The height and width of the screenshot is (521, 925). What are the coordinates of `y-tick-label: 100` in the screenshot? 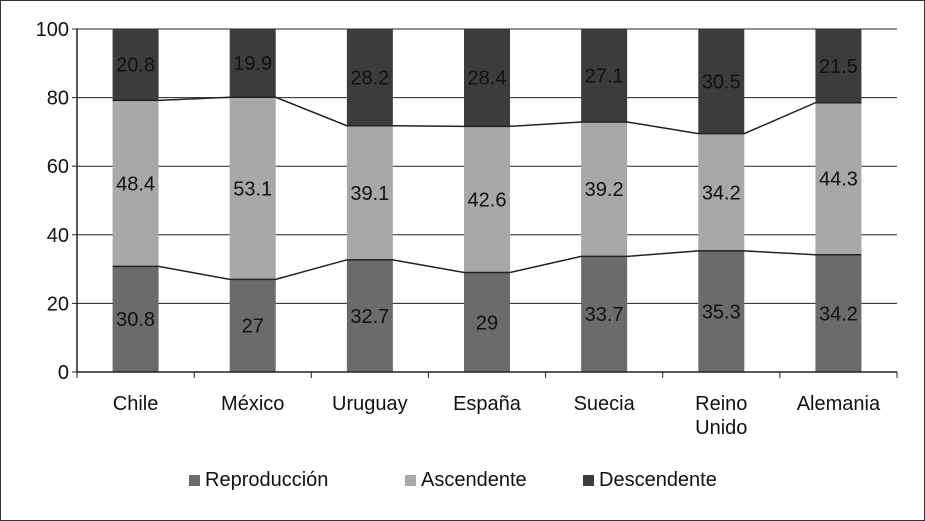 It's located at (52, 30).